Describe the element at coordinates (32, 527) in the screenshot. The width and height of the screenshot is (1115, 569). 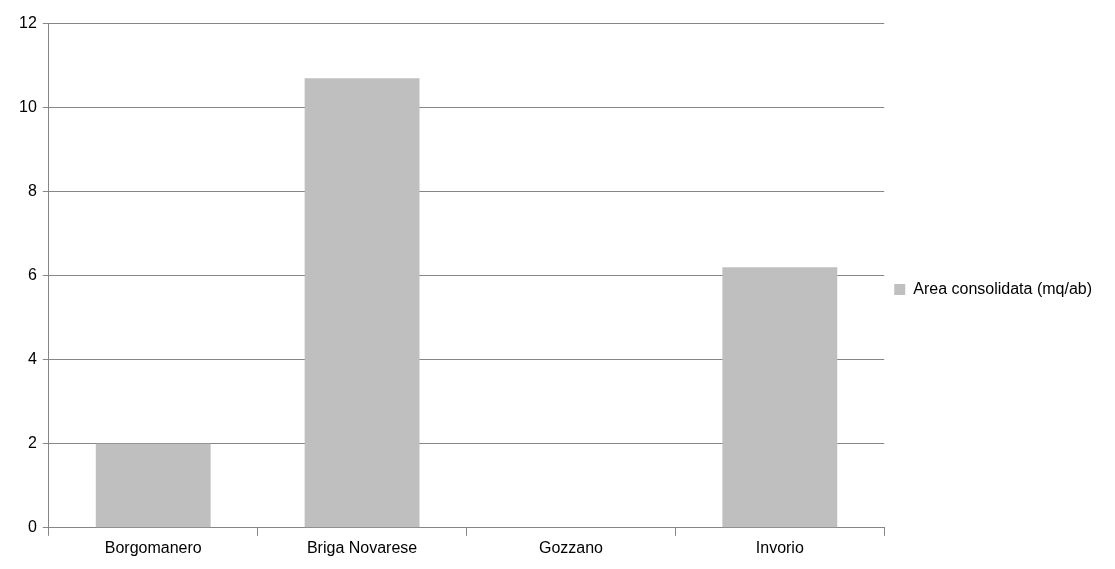
I see `y-tick-label: 0` at that location.